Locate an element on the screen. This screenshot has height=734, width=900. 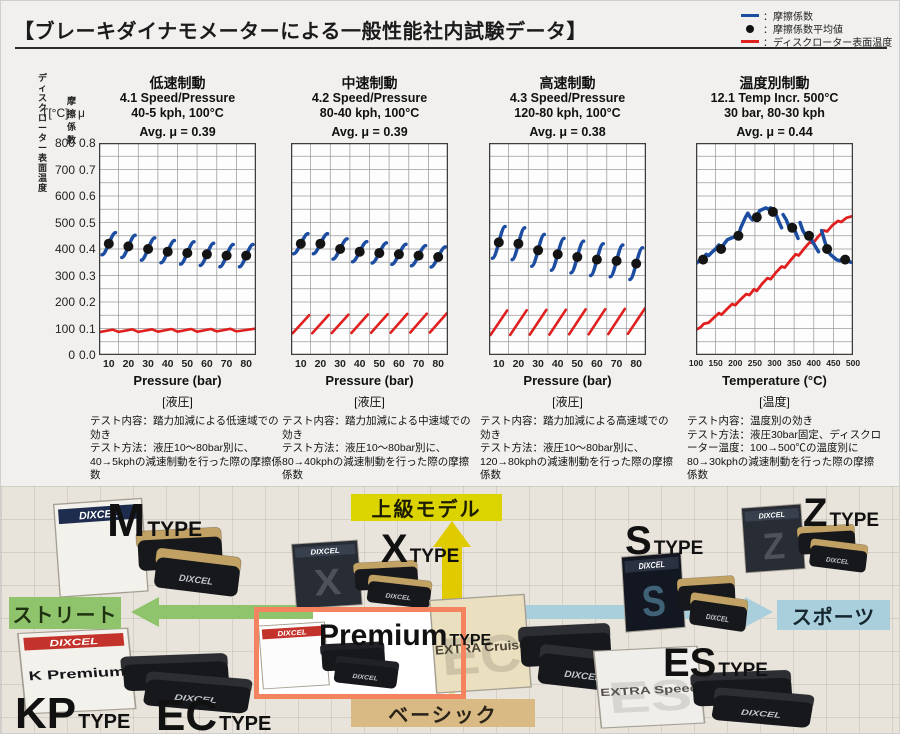
chart-category: 低速制動 is located at coordinates (177, 83).